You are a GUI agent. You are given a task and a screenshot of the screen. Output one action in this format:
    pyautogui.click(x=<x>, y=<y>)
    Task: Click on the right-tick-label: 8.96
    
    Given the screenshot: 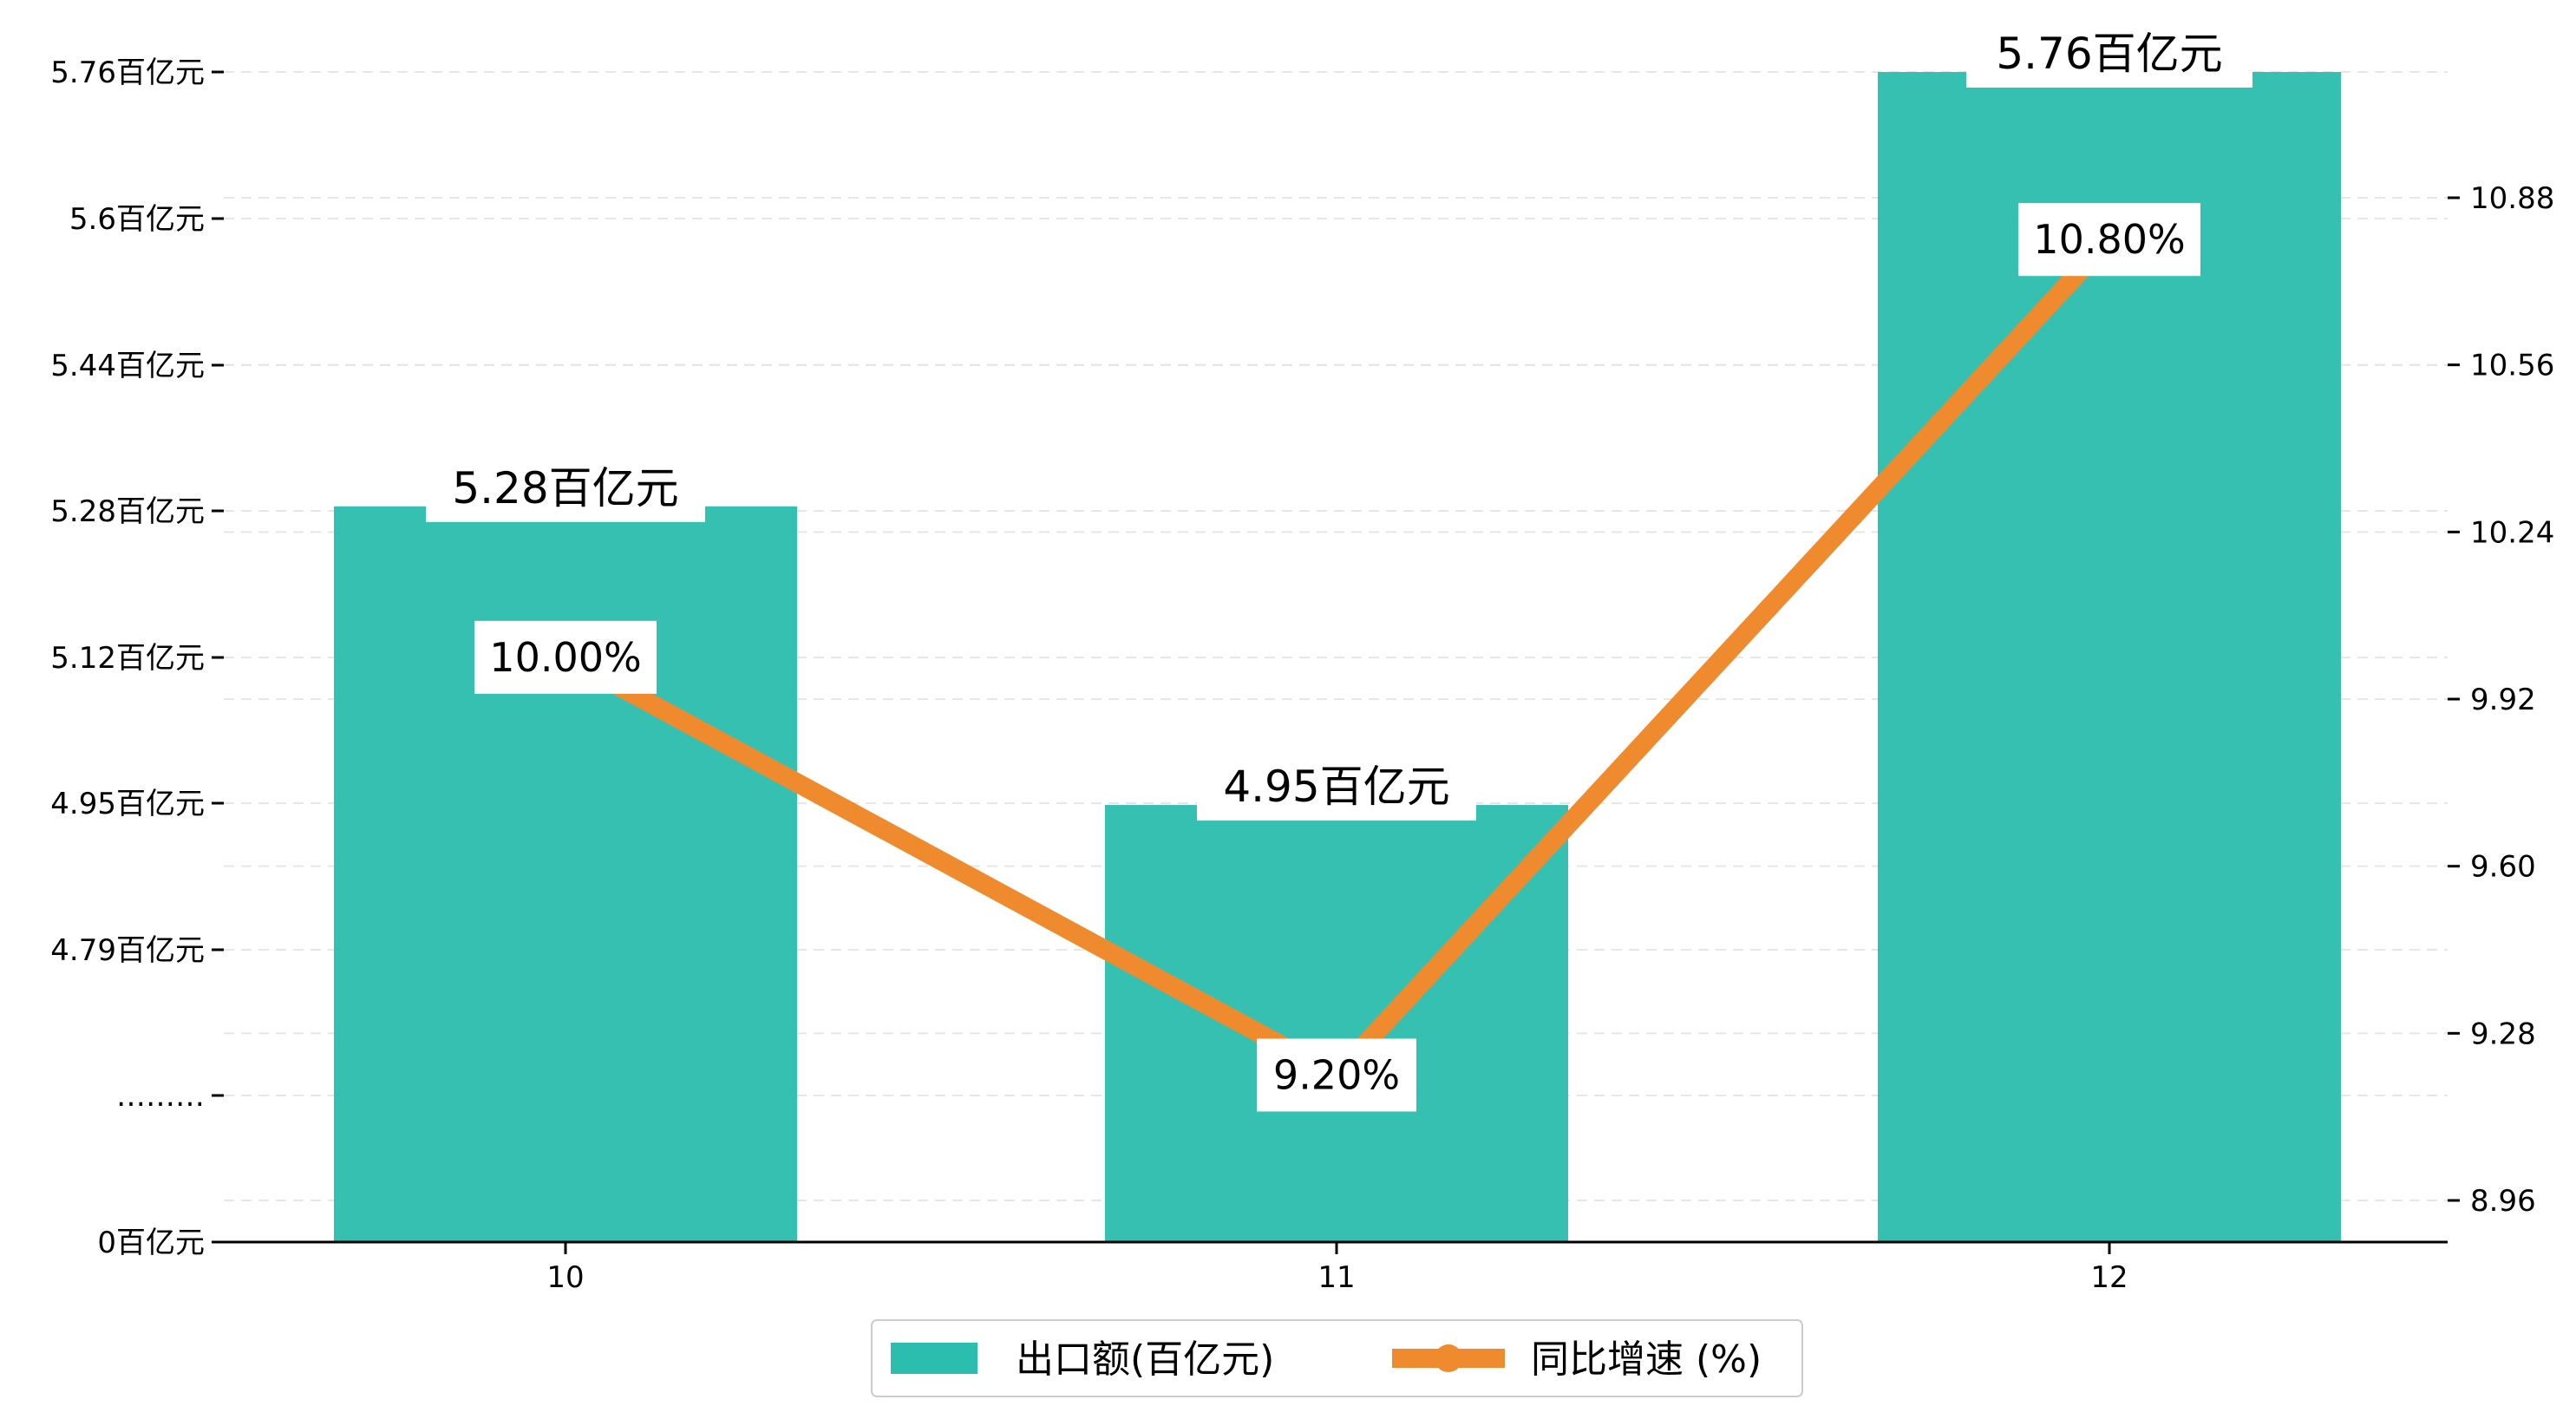 What is the action you would take?
    pyautogui.click(x=2503, y=1201)
    